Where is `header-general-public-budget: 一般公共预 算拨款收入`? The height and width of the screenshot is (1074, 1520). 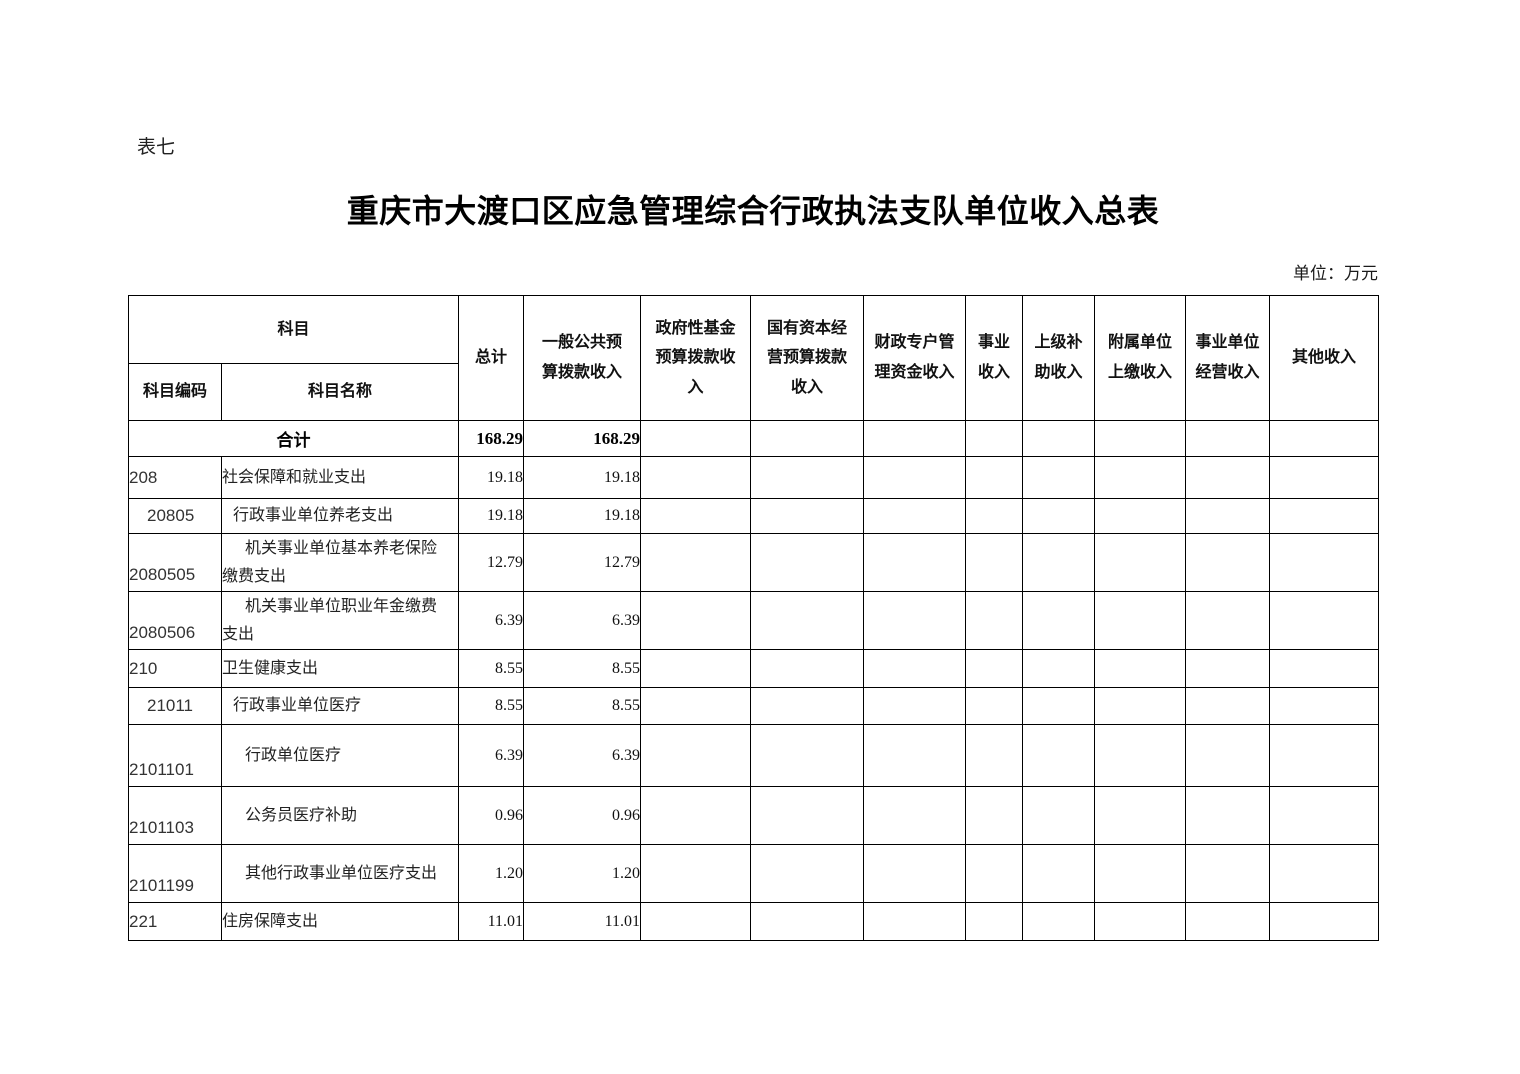
header-general-public-budget: 一般公共预 算拨款收入 is located at coordinates (582, 358).